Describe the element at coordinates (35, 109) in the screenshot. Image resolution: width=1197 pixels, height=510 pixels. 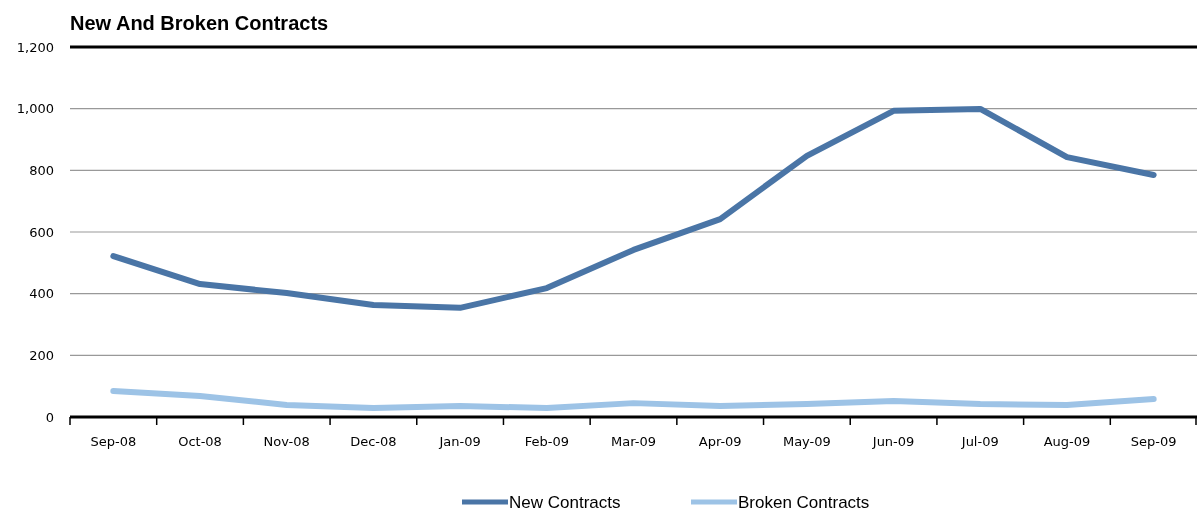
I see `y-tick-label: 1,000` at that location.